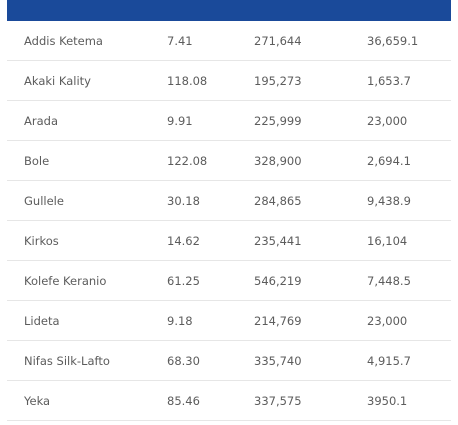 The image size is (458, 425). What do you see at coordinates (187, 80) in the screenshot?
I see `area-cell: 118.08` at bounding box center [187, 80].